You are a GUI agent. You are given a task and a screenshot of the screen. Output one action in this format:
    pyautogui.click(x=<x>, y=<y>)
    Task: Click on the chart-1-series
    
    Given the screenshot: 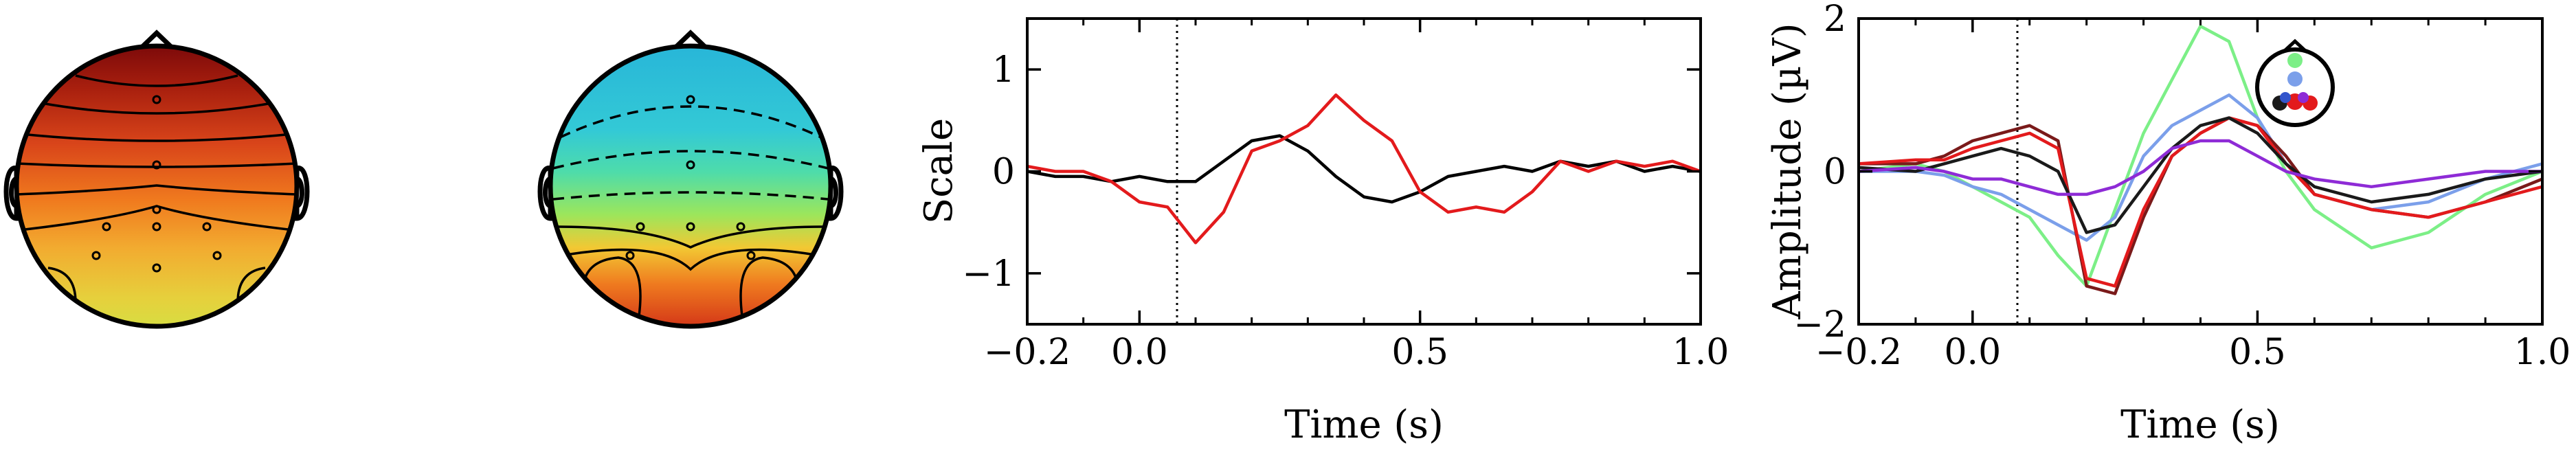 What is the action you would take?
    pyautogui.click(x=1364, y=169)
    